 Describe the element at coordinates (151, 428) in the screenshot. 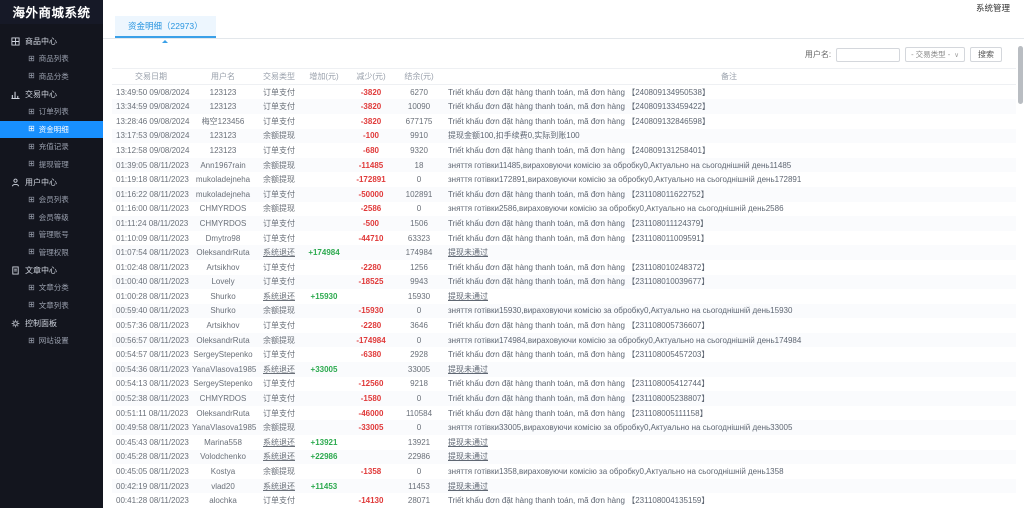

I see `cell-transaction-date: 00:49:58 08/11/2023` at that location.